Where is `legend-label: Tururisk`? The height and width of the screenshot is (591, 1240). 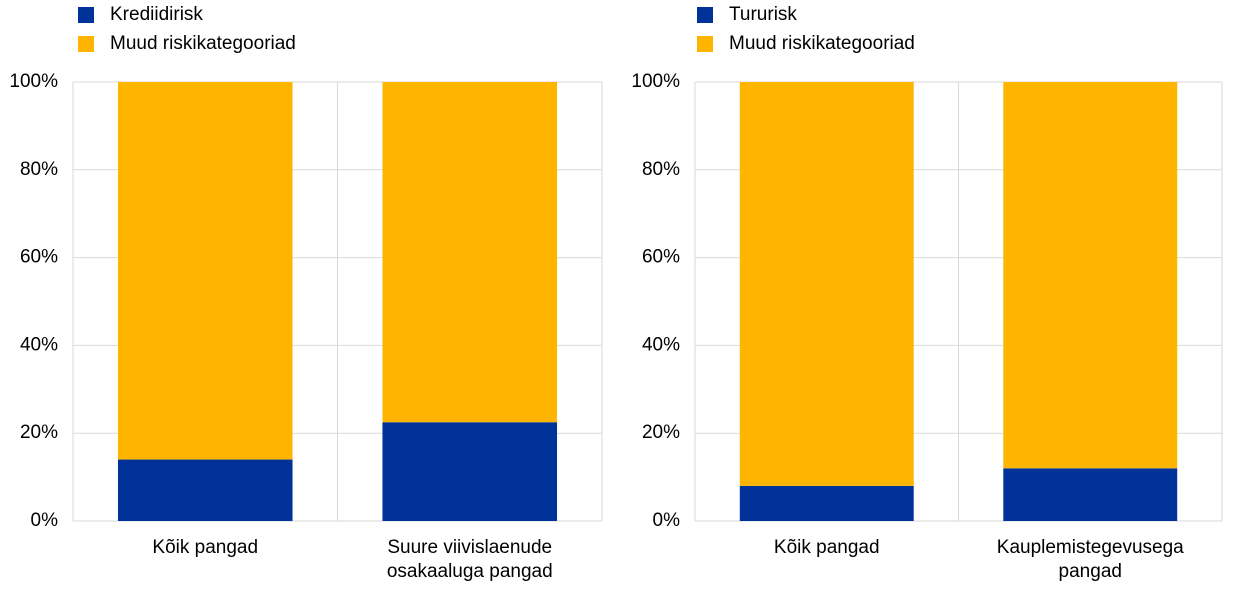
legend-label: Tururisk is located at coordinates (763, 14).